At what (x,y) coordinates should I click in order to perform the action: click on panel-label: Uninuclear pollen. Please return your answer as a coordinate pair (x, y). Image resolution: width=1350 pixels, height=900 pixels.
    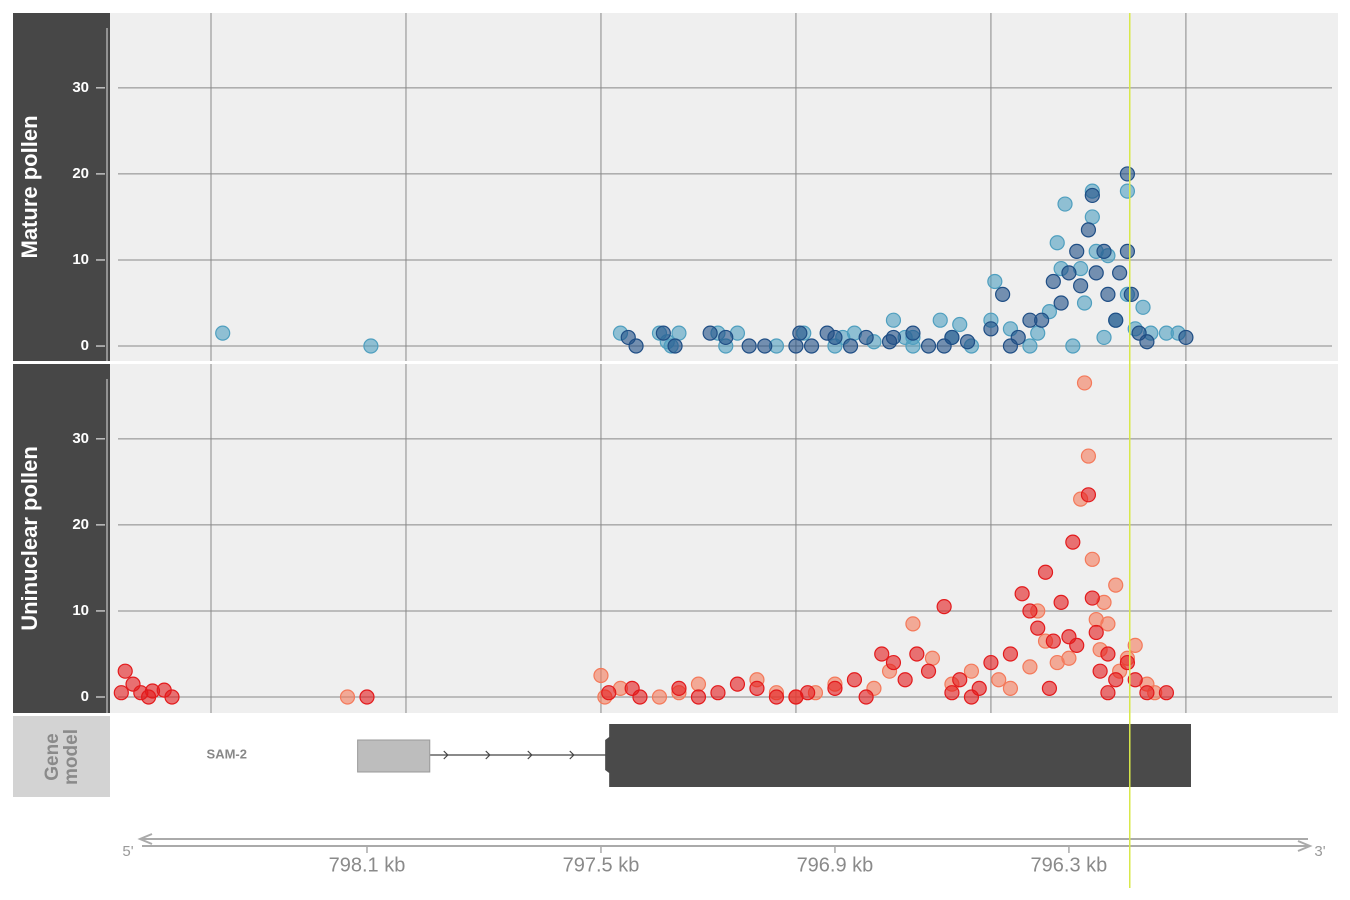
    Looking at the image, I should click on (29, 538).